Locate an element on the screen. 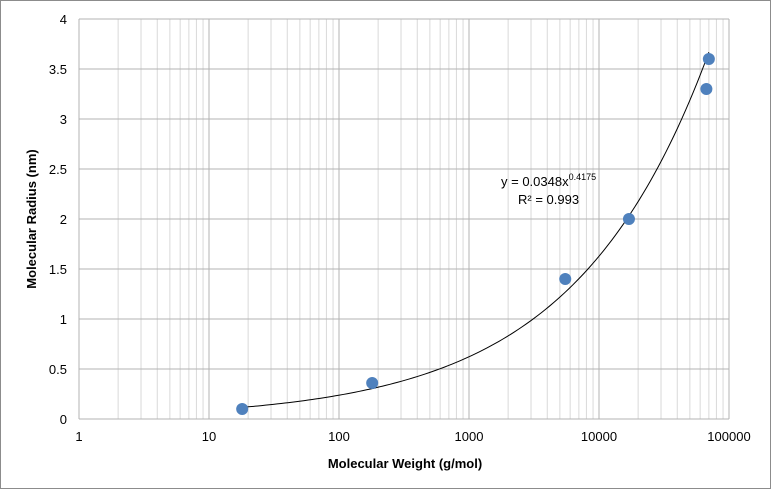 This screenshot has width=771, height=490. x-tick-labels: 1 10 100 1000 10000 100000 is located at coordinates (412, 436).